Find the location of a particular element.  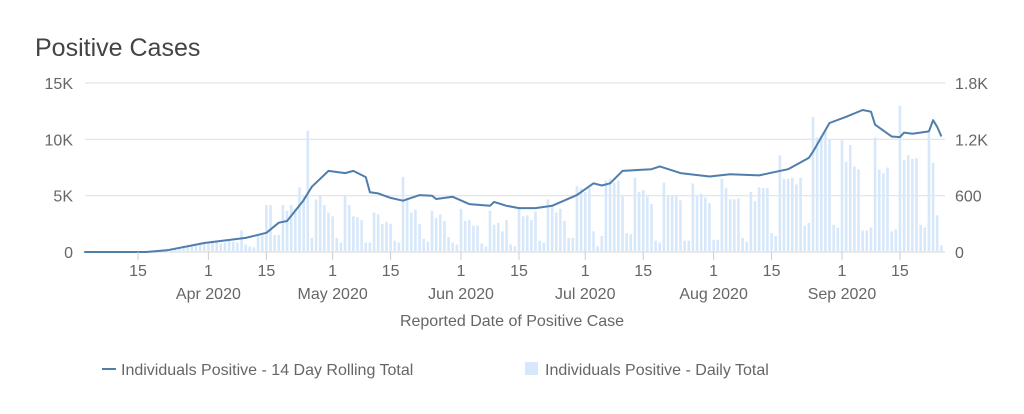

left-y-tick-label: 5K is located at coordinates (63, 197).